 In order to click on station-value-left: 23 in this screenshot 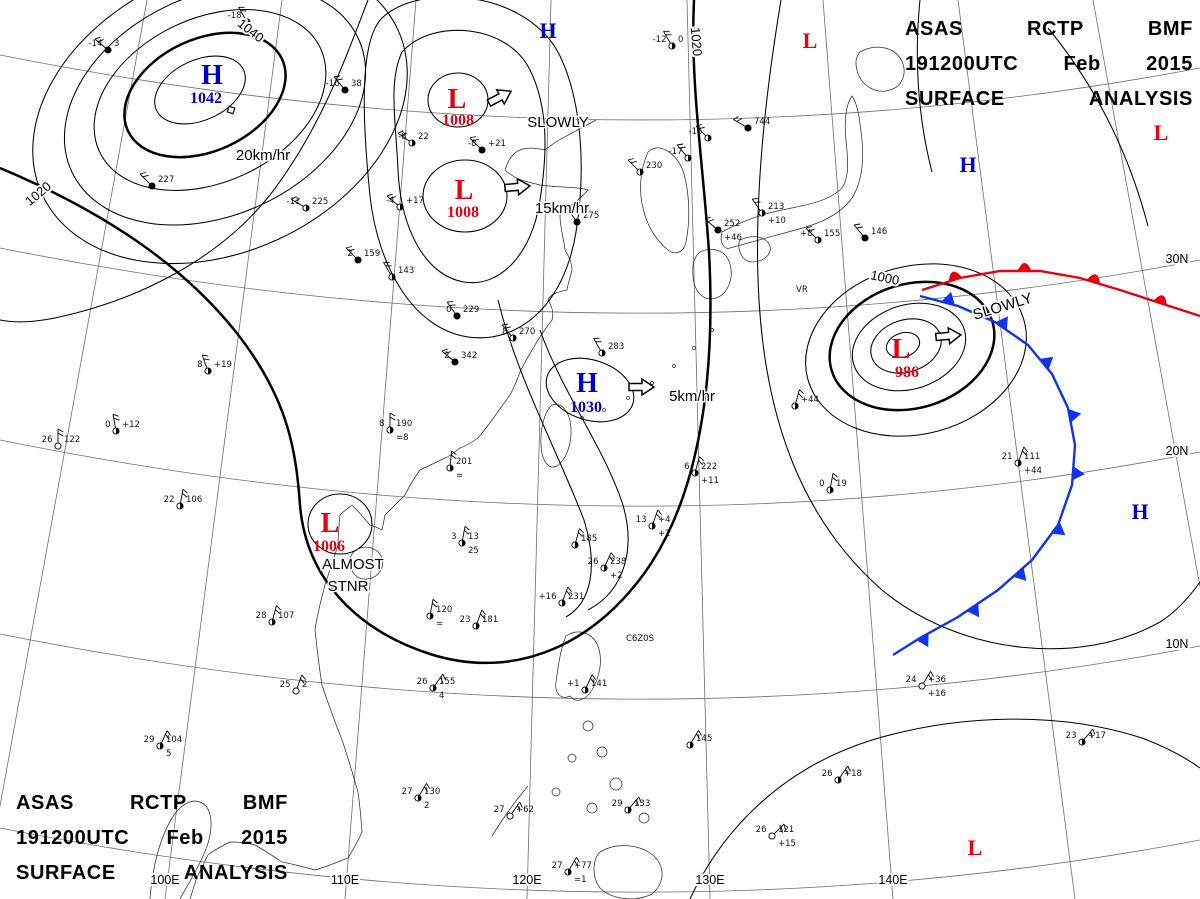, I will do `click(1071, 736)`.